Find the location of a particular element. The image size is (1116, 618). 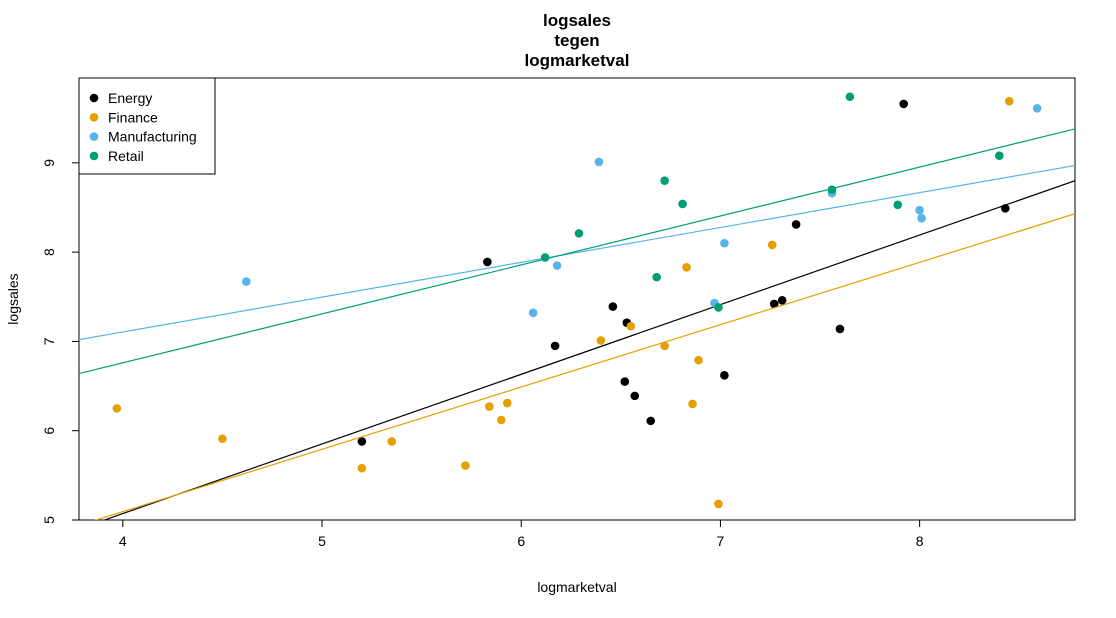

y-tick-label: 6 is located at coordinates (49, 431).